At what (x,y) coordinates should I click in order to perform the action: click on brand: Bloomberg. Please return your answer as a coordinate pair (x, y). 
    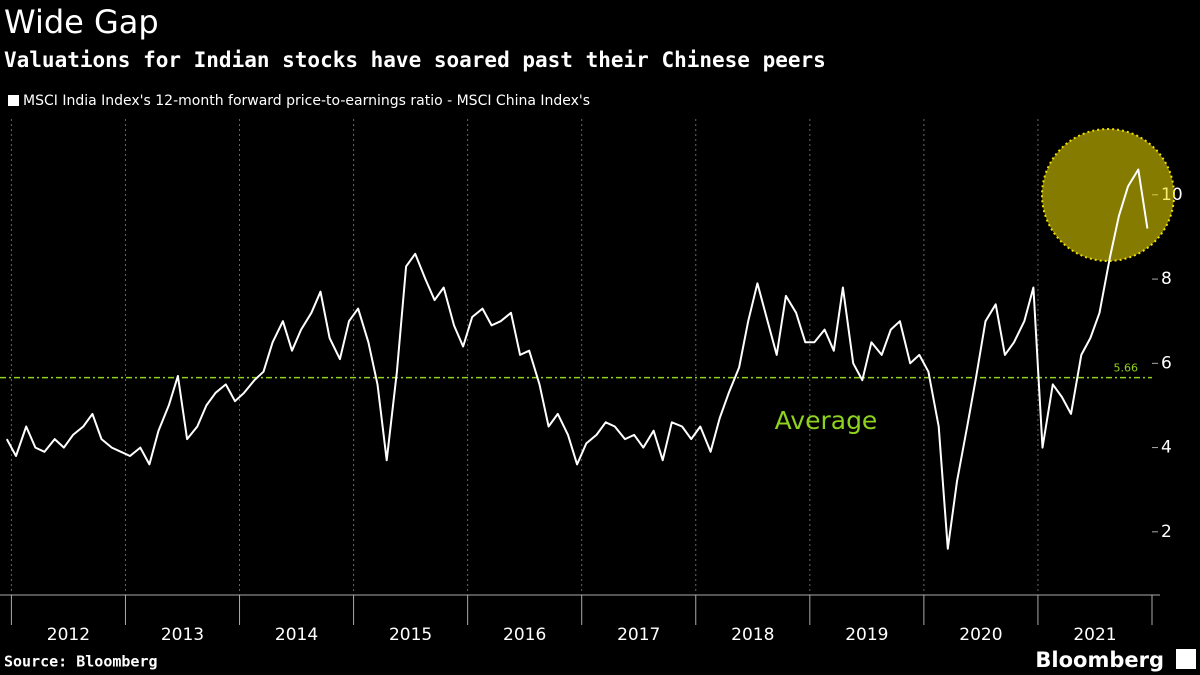
    Looking at the image, I should click on (1099, 660).